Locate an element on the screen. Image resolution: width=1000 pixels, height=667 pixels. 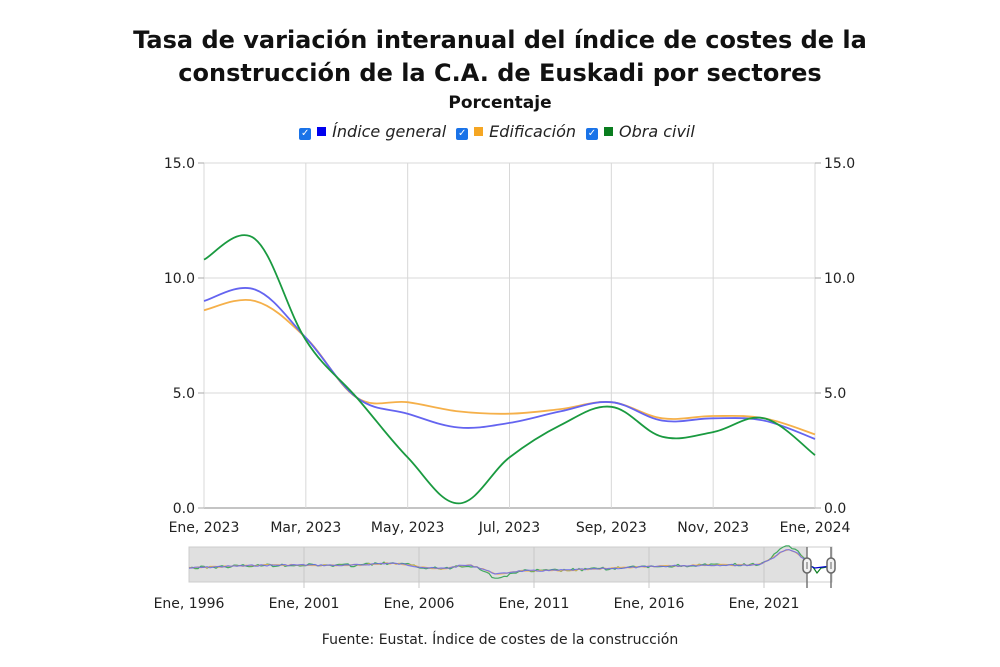
x-tick-label: Nov, 2023 is located at coordinates (713, 528).